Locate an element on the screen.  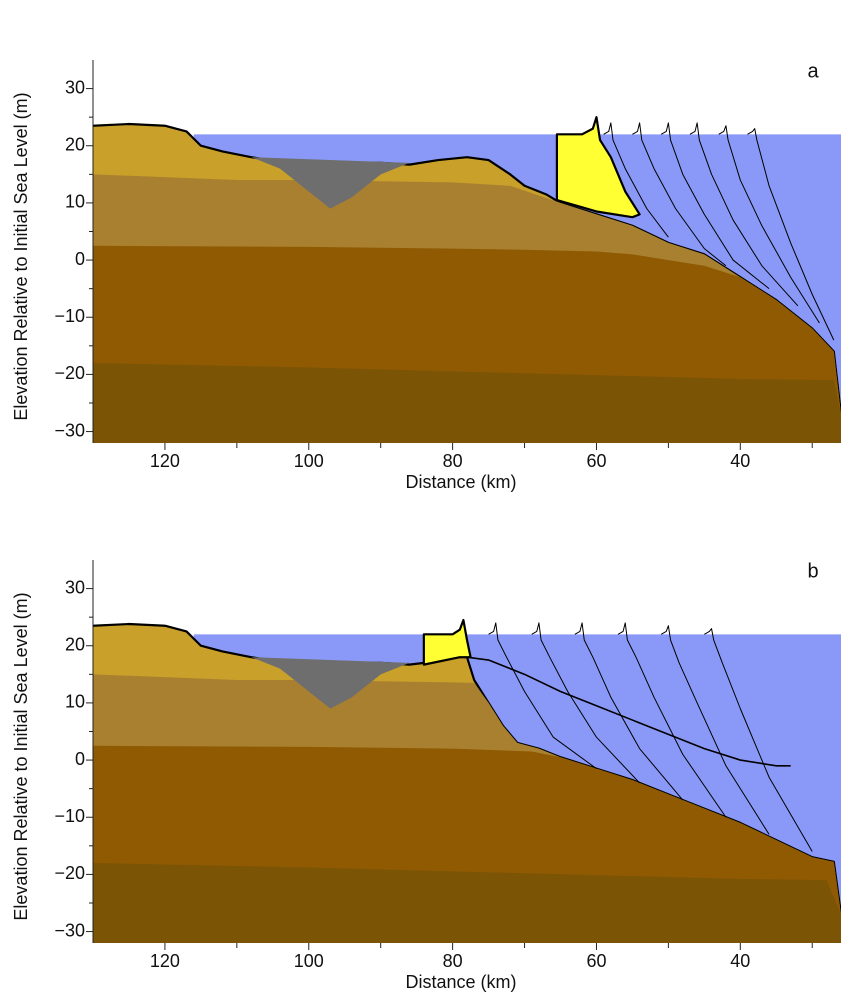
panel-label: a is located at coordinates (813, 71).